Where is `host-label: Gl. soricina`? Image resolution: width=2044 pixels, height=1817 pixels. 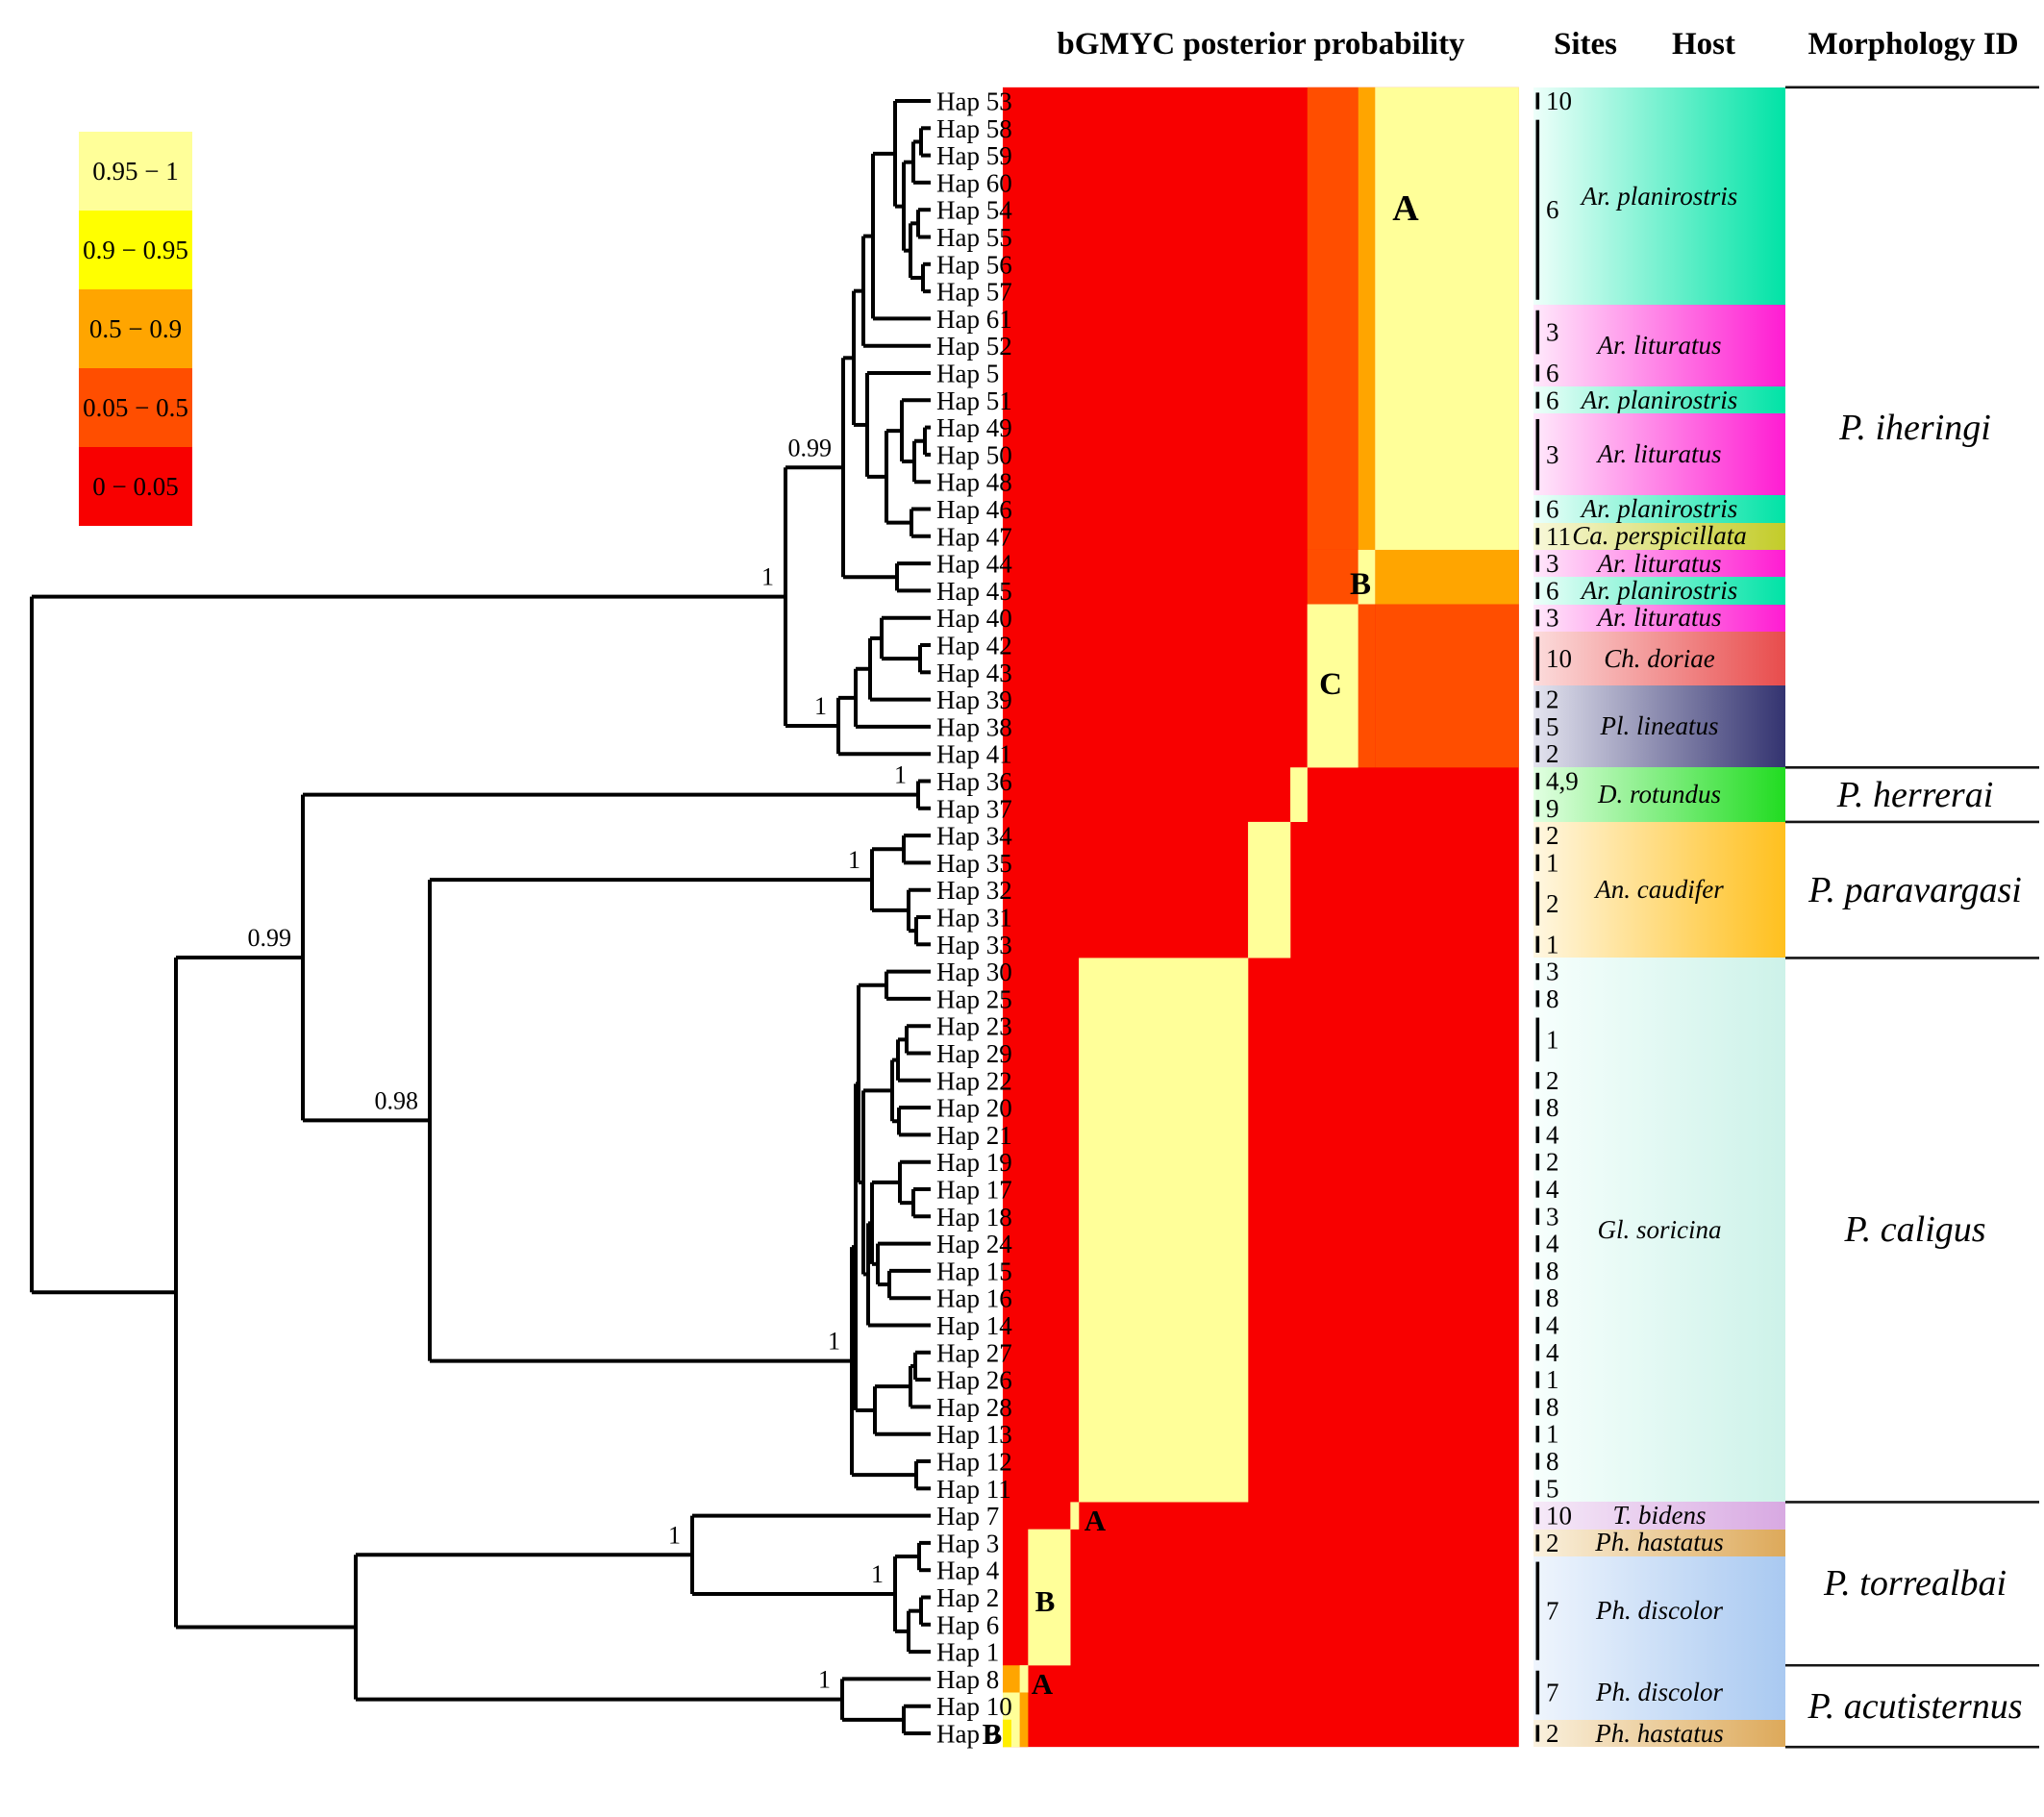
host-label: Gl. soricina is located at coordinates (1659, 1229).